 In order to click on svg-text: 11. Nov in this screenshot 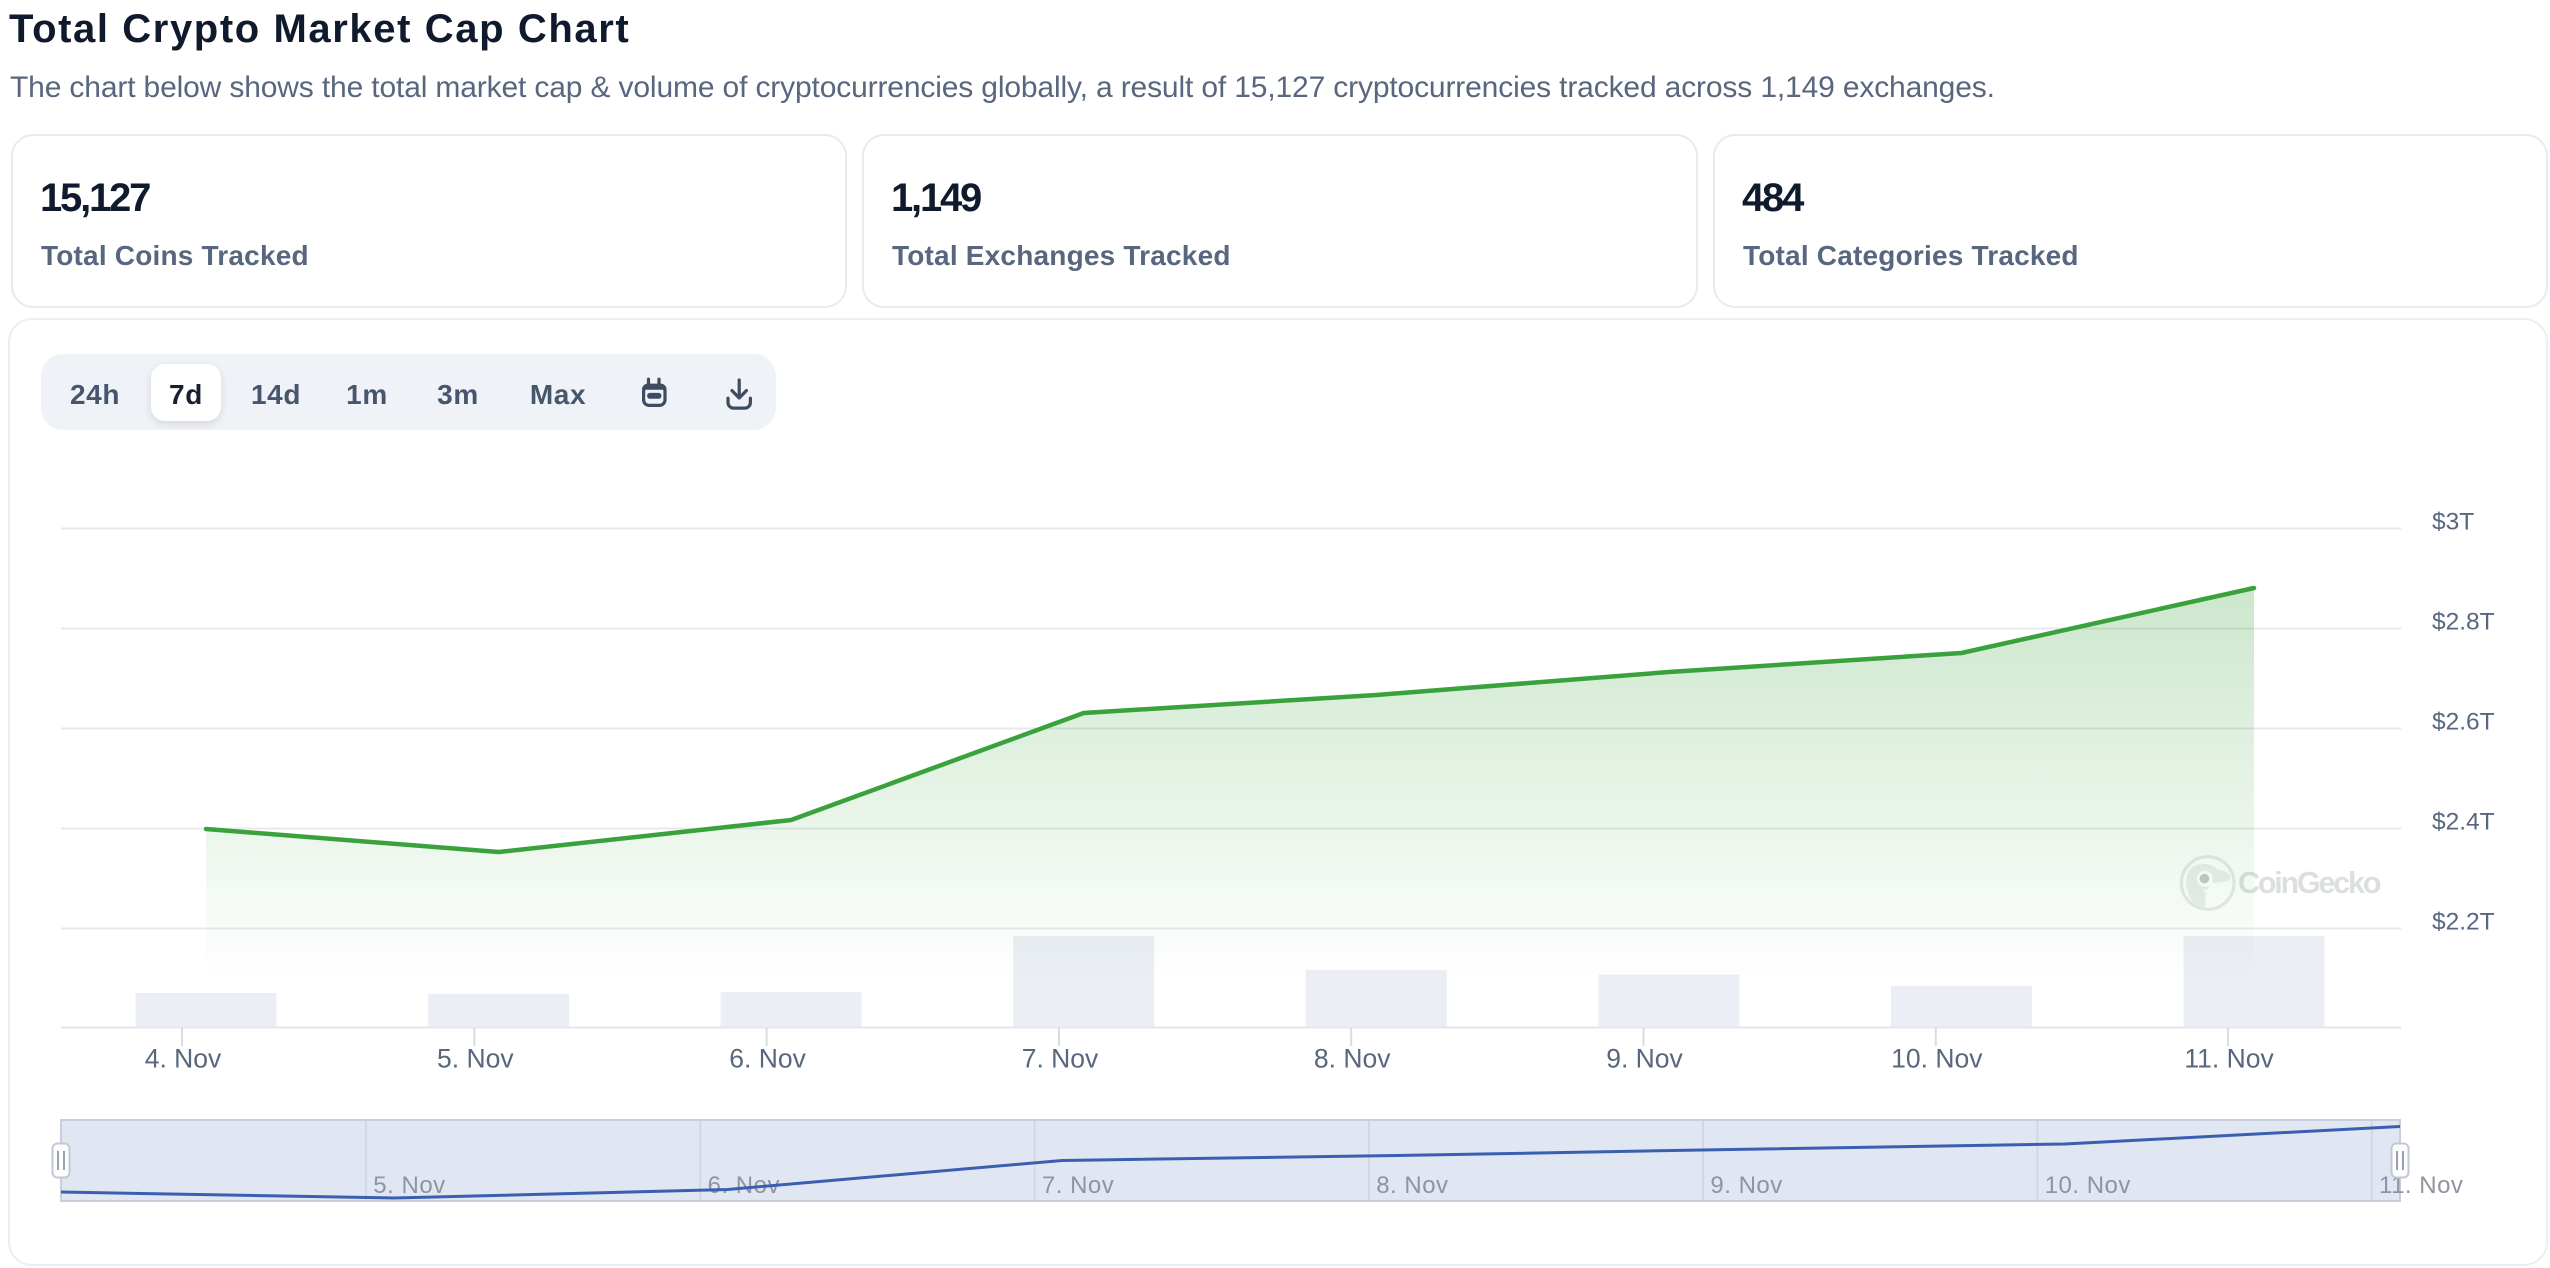, I will do `click(2229, 1059)`.